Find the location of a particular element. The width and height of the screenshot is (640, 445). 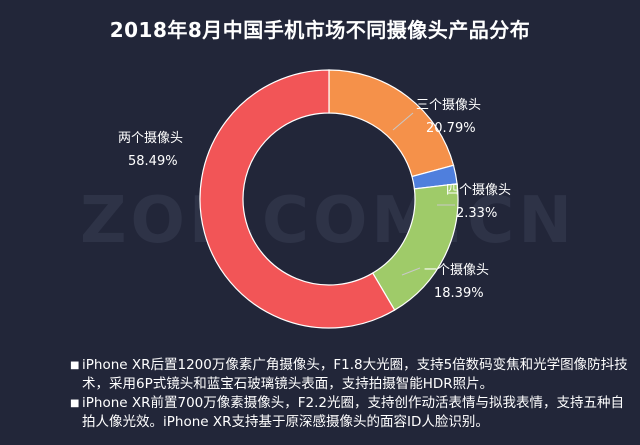

slice-value-label: 18.39% is located at coordinates (459, 293).